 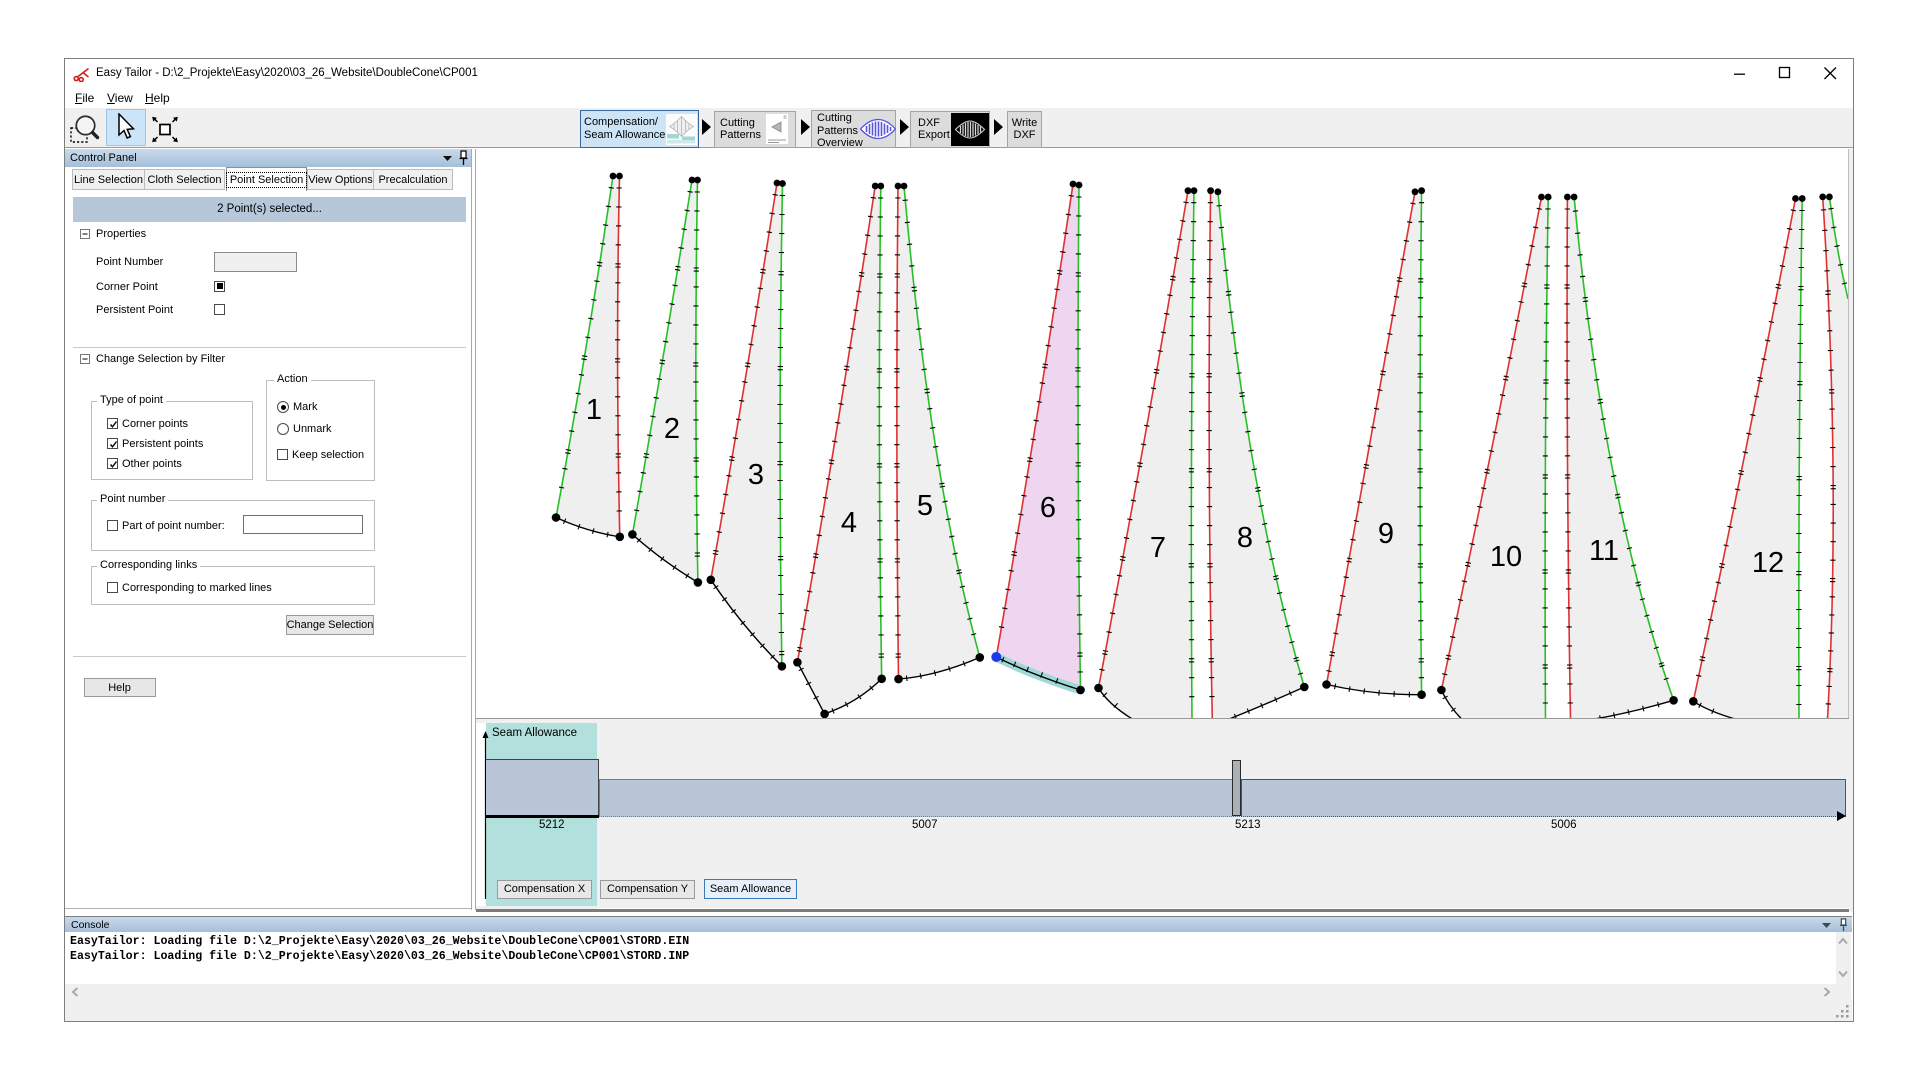 What do you see at coordinates (1158, 548) in the screenshot?
I see `svg-text: 7` at bounding box center [1158, 548].